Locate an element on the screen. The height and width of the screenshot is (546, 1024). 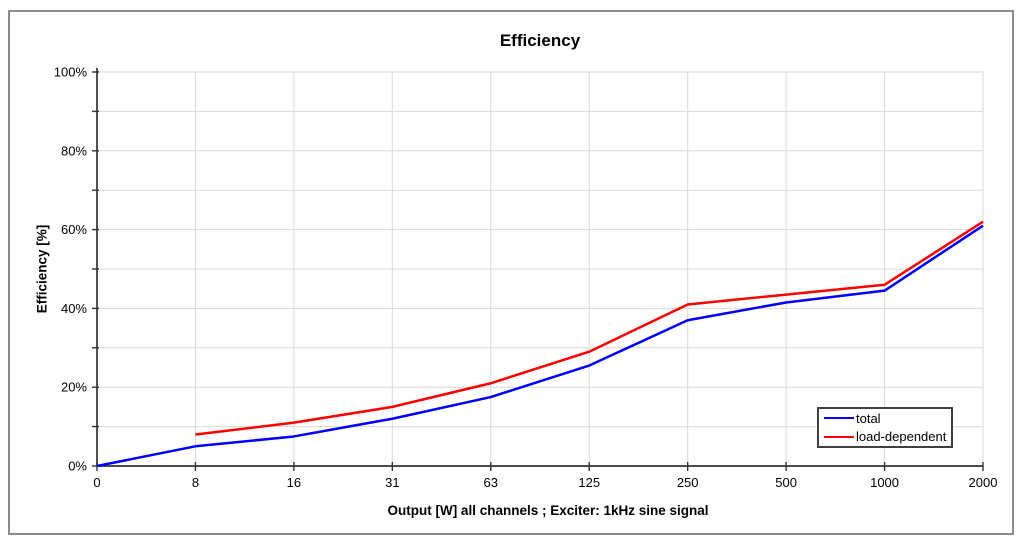
x-tick-label: 31 is located at coordinates (392, 482).